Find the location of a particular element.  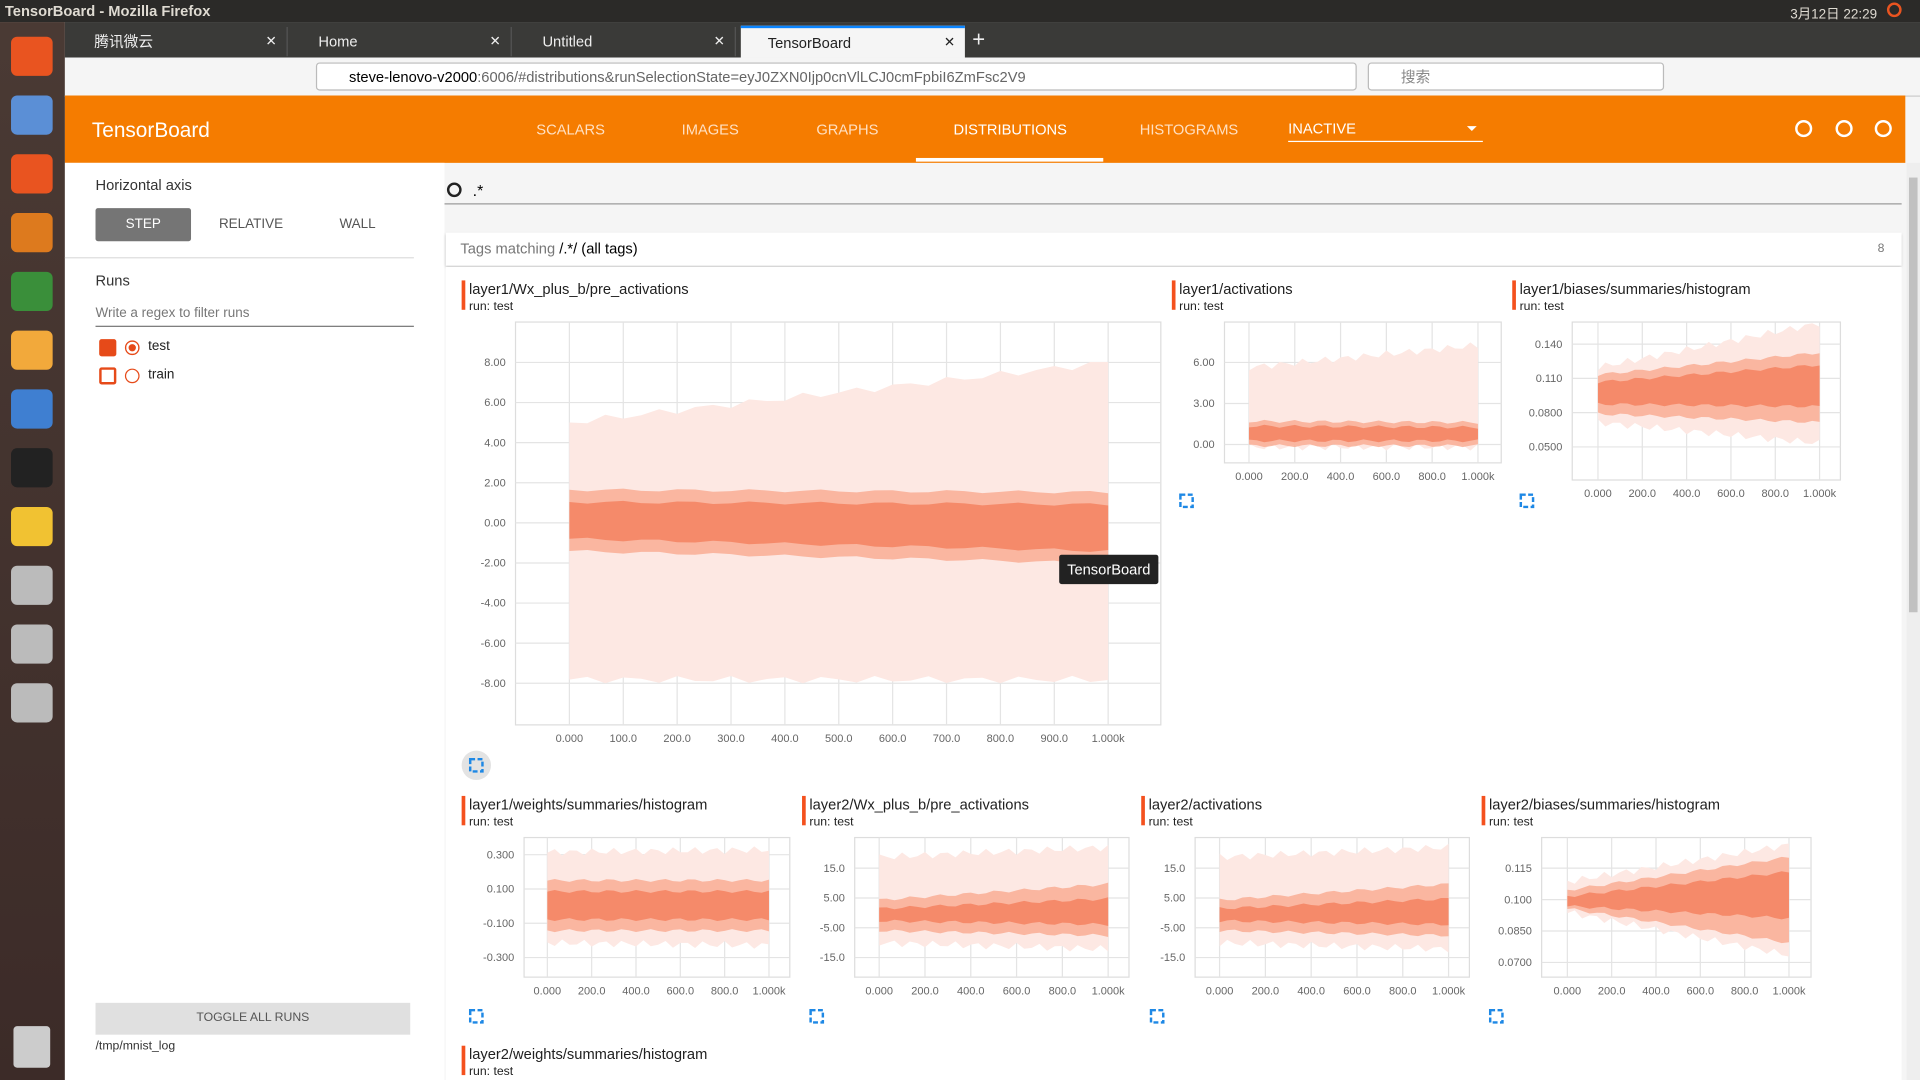

nav-tab: HISTOGRAMS is located at coordinates (1189, 130).